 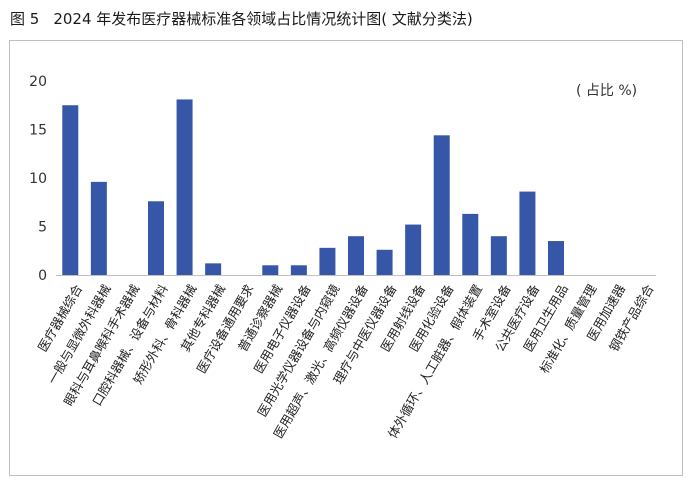 I want to click on y-tick-label: 0, so click(x=42, y=276).